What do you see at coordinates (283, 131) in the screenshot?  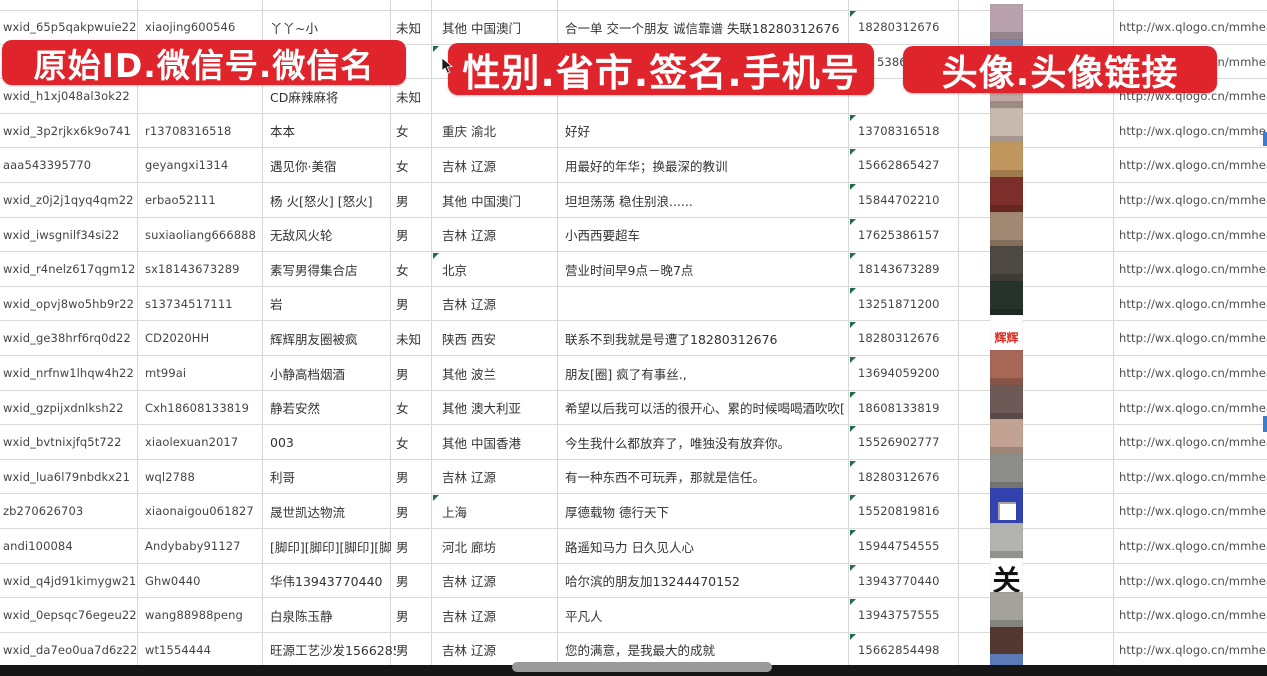 I see `cell-nickname: 本本` at bounding box center [283, 131].